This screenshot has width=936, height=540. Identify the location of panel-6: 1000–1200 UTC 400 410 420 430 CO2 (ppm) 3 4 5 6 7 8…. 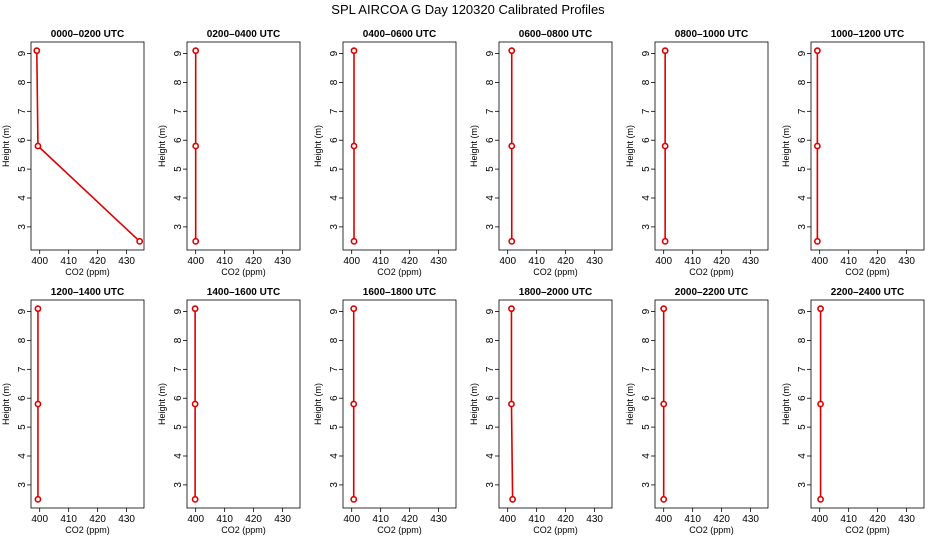
(853, 153).